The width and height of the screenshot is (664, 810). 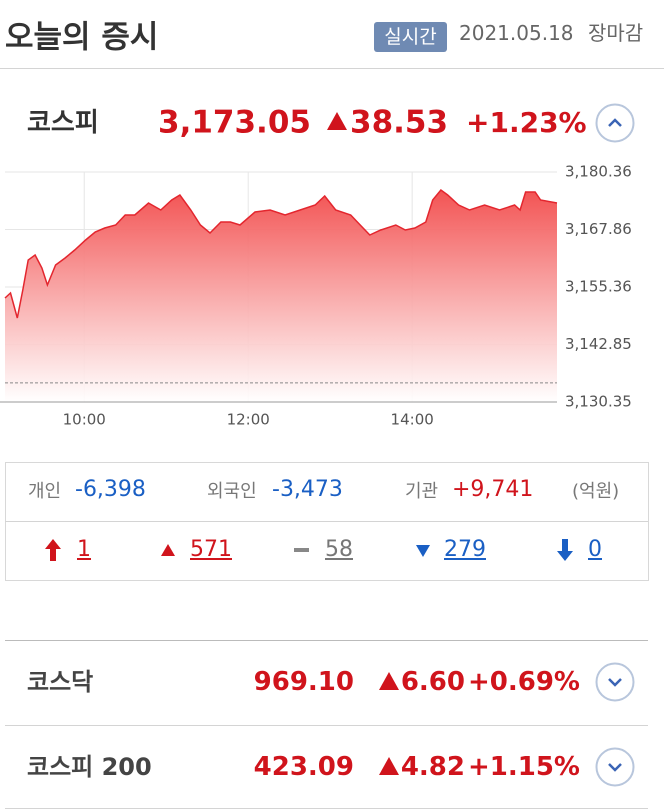 I want to click on y-tick-label: 3,142.85, so click(x=598, y=344).